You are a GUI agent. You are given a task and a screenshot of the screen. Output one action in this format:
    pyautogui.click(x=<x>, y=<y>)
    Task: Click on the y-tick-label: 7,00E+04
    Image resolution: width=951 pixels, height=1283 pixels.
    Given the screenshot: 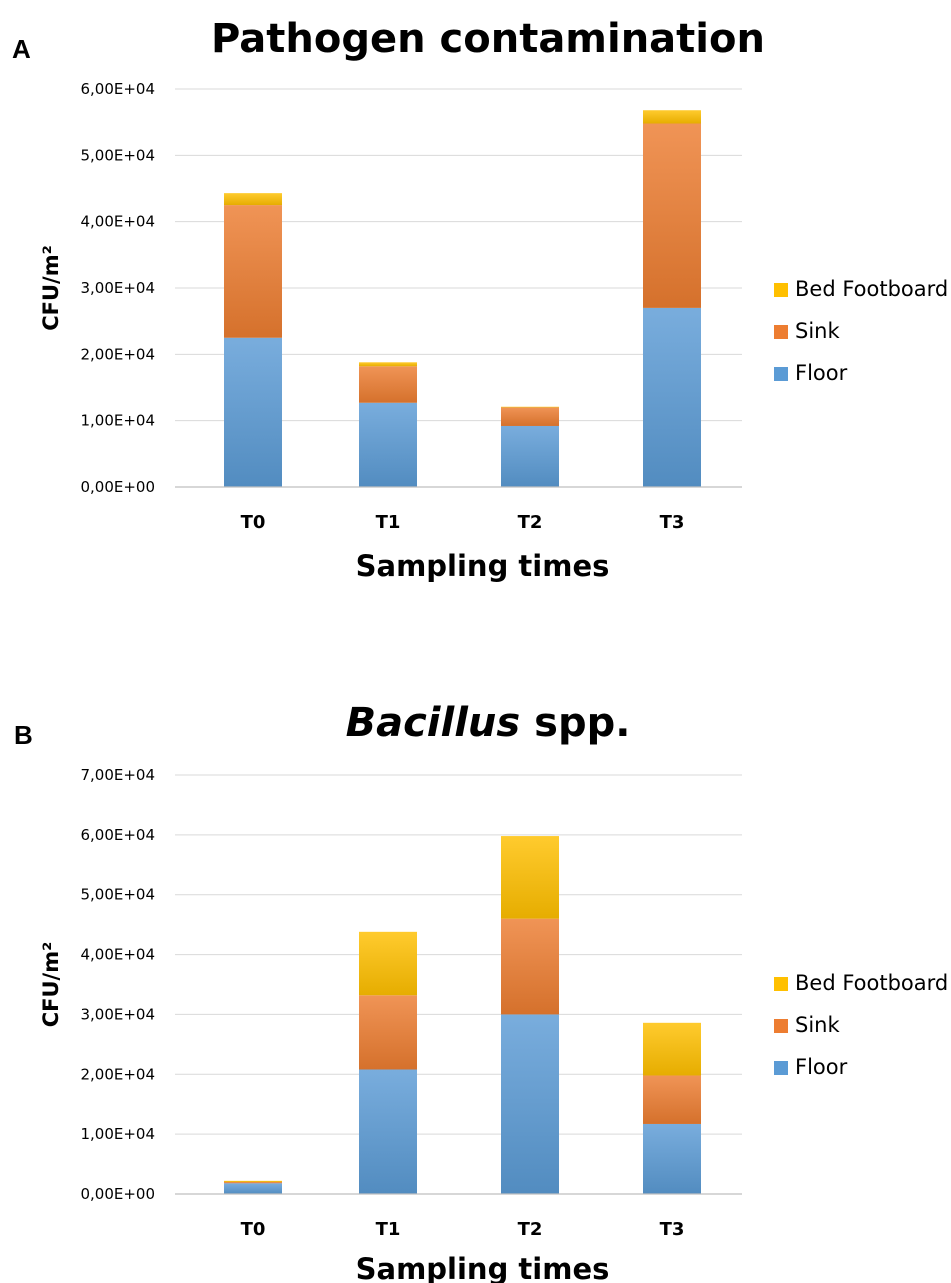 What is the action you would take?
    pyautogui.click(x=117, y=775)
    